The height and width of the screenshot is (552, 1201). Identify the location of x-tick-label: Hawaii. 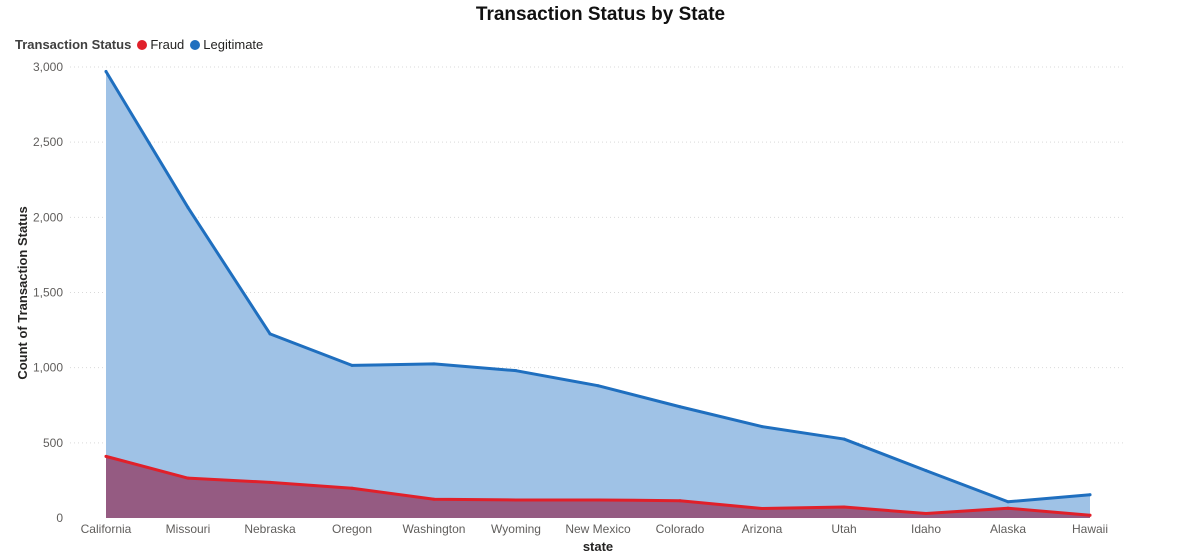
(1090, 529).